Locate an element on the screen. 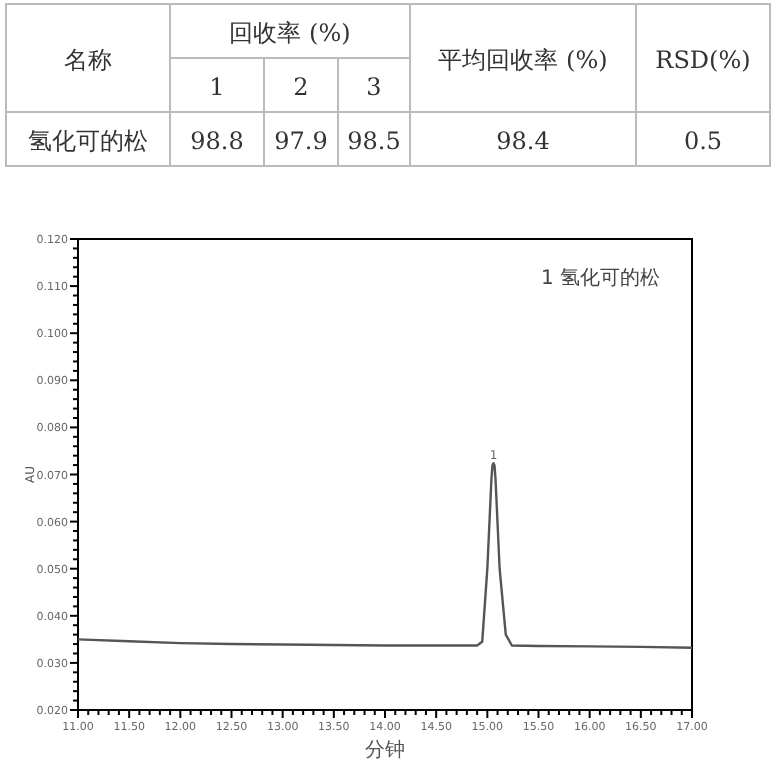 The height and width of the screenshot is (766, 774). text: 回收率 (%) is located at coordinates (290, 33).